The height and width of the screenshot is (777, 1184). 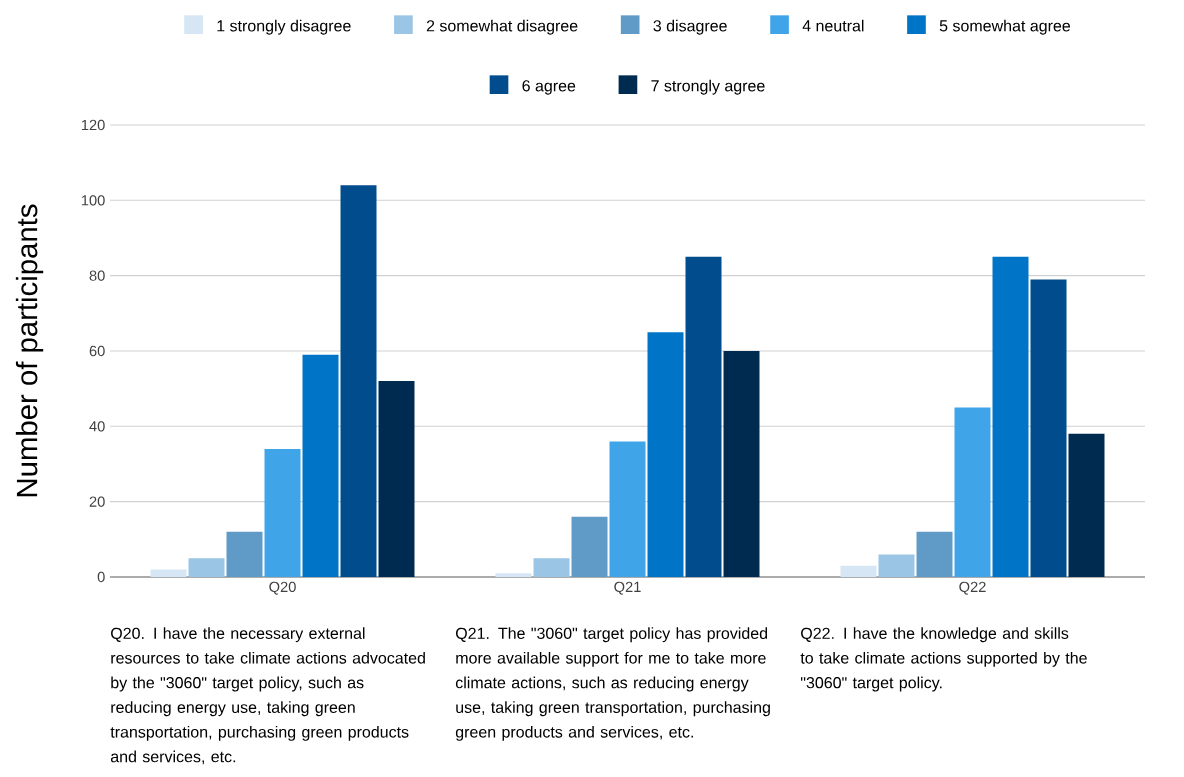 What do you see at coordinates (267, 696) in the screenshot?
I see `text: Q20. I have the necessary external resources to take climate actions advocated by the "3060" target policy, such as reducing energy use, taking green transportation, purchasing green products and services, etc.` at bounding box center [267, 696].